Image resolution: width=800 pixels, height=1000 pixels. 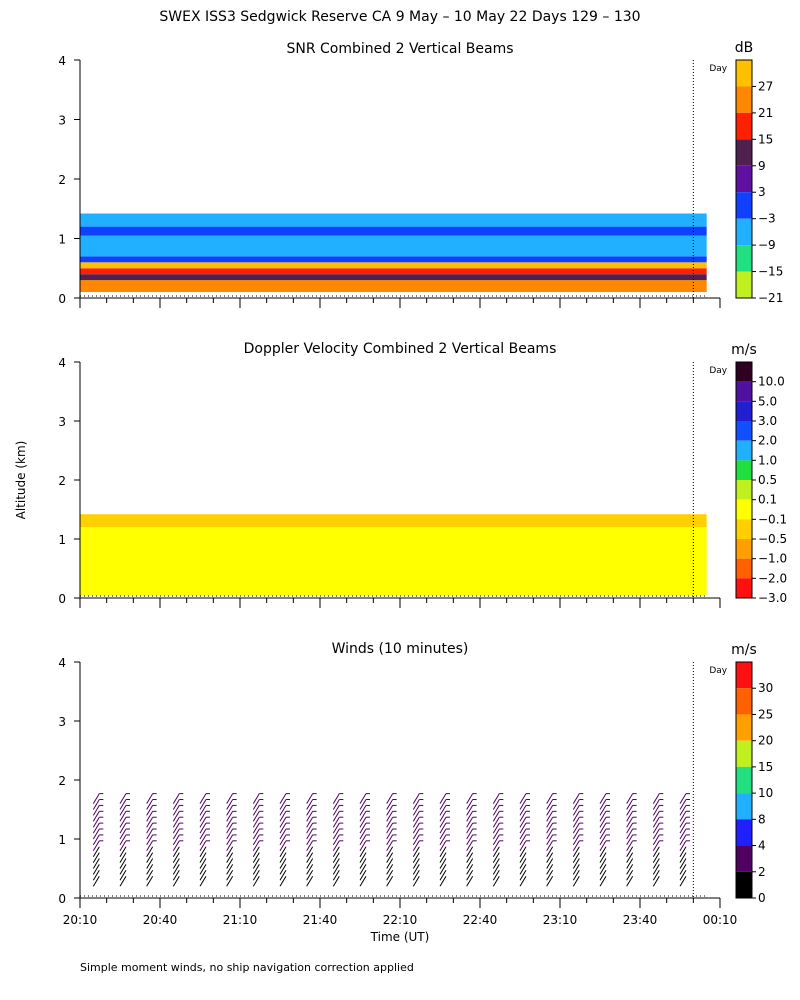 I want to click on y-tick-label: 3, so click(x=62, y=722).